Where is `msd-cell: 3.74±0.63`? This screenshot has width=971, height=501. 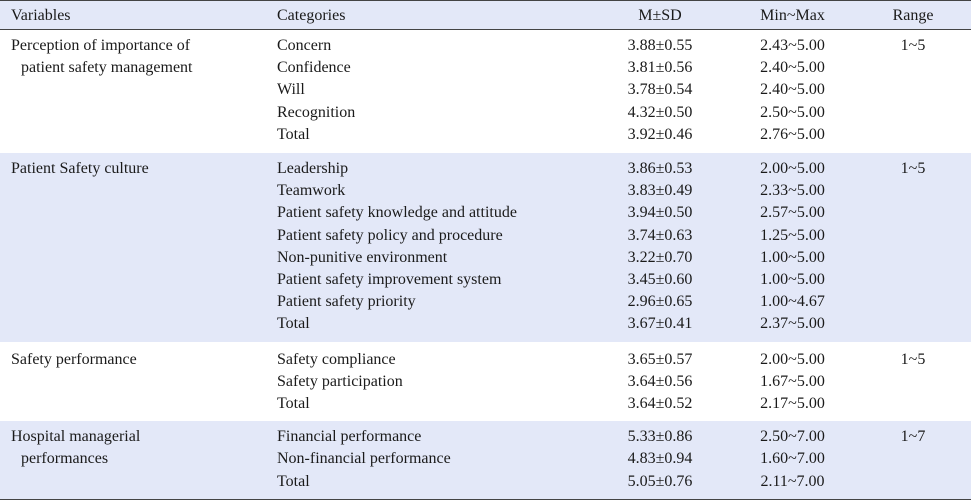 msd-cell: 3.74±0.63 is located at coordinates (660, 235).